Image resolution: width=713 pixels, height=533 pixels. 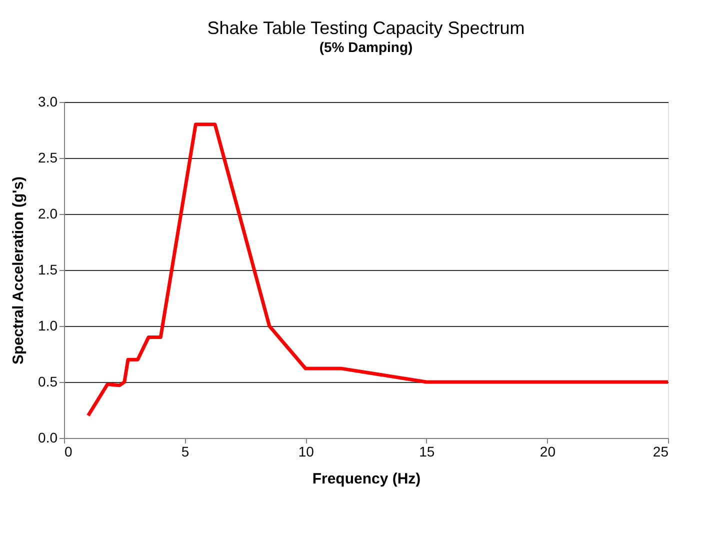 What do you see at coordinates (48, 158) in the screenshot?
I see `y-tick-label: 2.5` at bounding box center [48, 158].